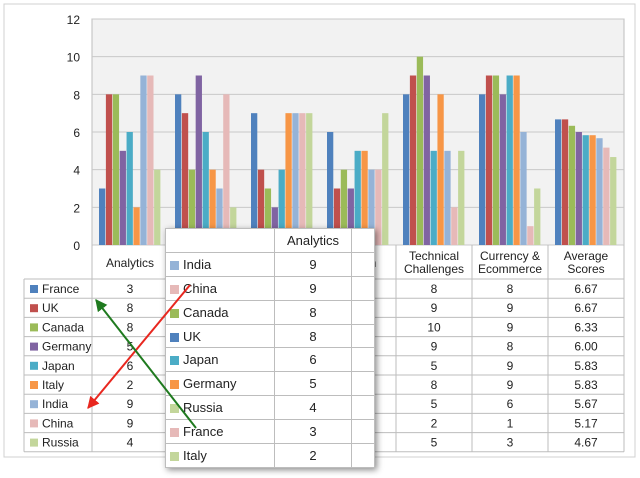  I want to click on data-label: 1, so click(510, 423).